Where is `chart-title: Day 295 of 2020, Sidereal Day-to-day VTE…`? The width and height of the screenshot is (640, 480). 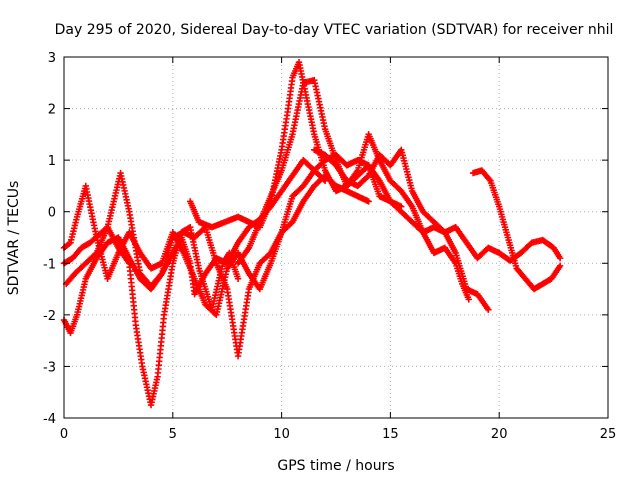 chart-title: Day 295 of 2020, Sidereal Day-to-day VTE… is located at coordinates (334, 30).